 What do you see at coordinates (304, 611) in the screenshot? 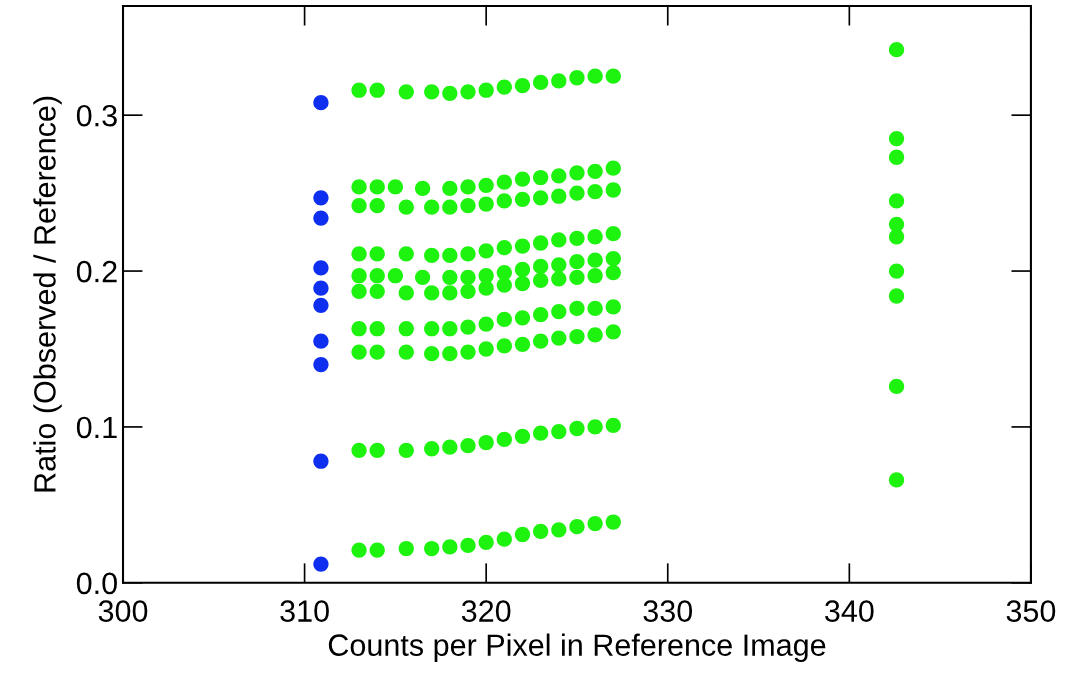
I see `x-tick-label: 310` at bounding box center [304, 611].